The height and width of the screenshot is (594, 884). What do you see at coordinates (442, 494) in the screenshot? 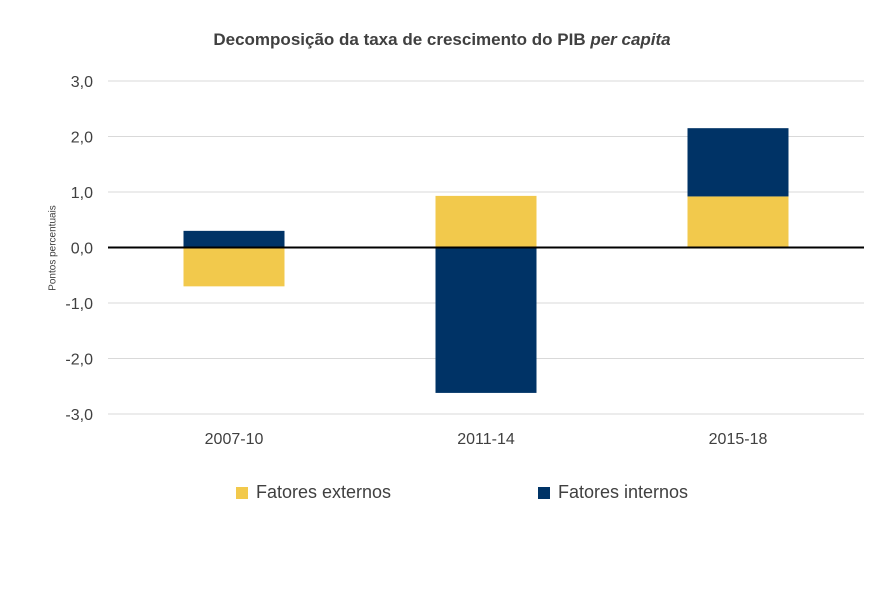
I see `legend: Fatores externos Fatores internos` at bounding box center [442, 494].